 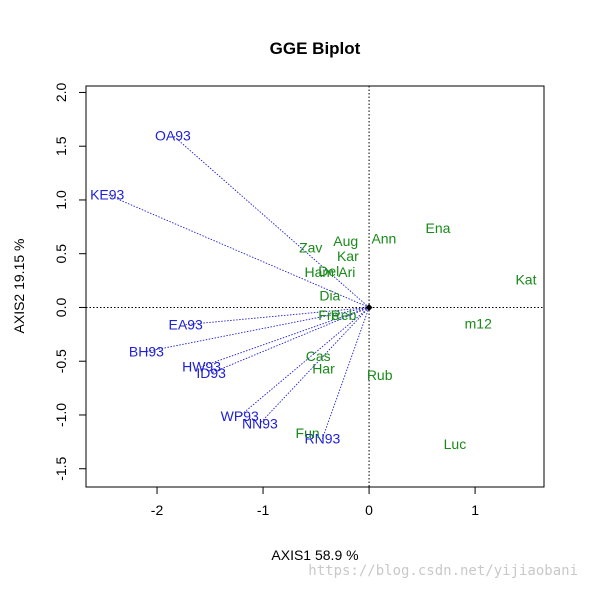 I want to click on genotype-label-zav: Zav, so click(x=310, y=247).